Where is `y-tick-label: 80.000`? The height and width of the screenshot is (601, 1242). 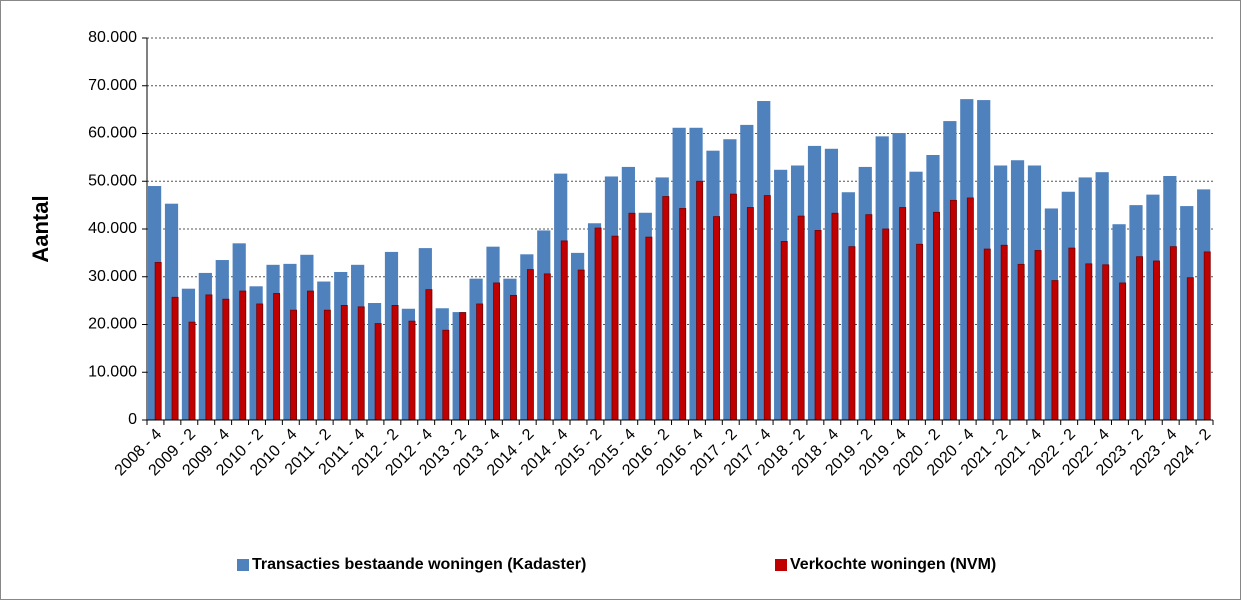
y-tick-label: 80.000 is located at coordinates (112, 37).